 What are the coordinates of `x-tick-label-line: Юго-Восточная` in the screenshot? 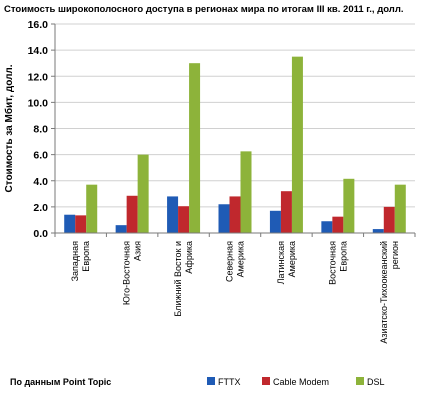 It's located at (127, 273).